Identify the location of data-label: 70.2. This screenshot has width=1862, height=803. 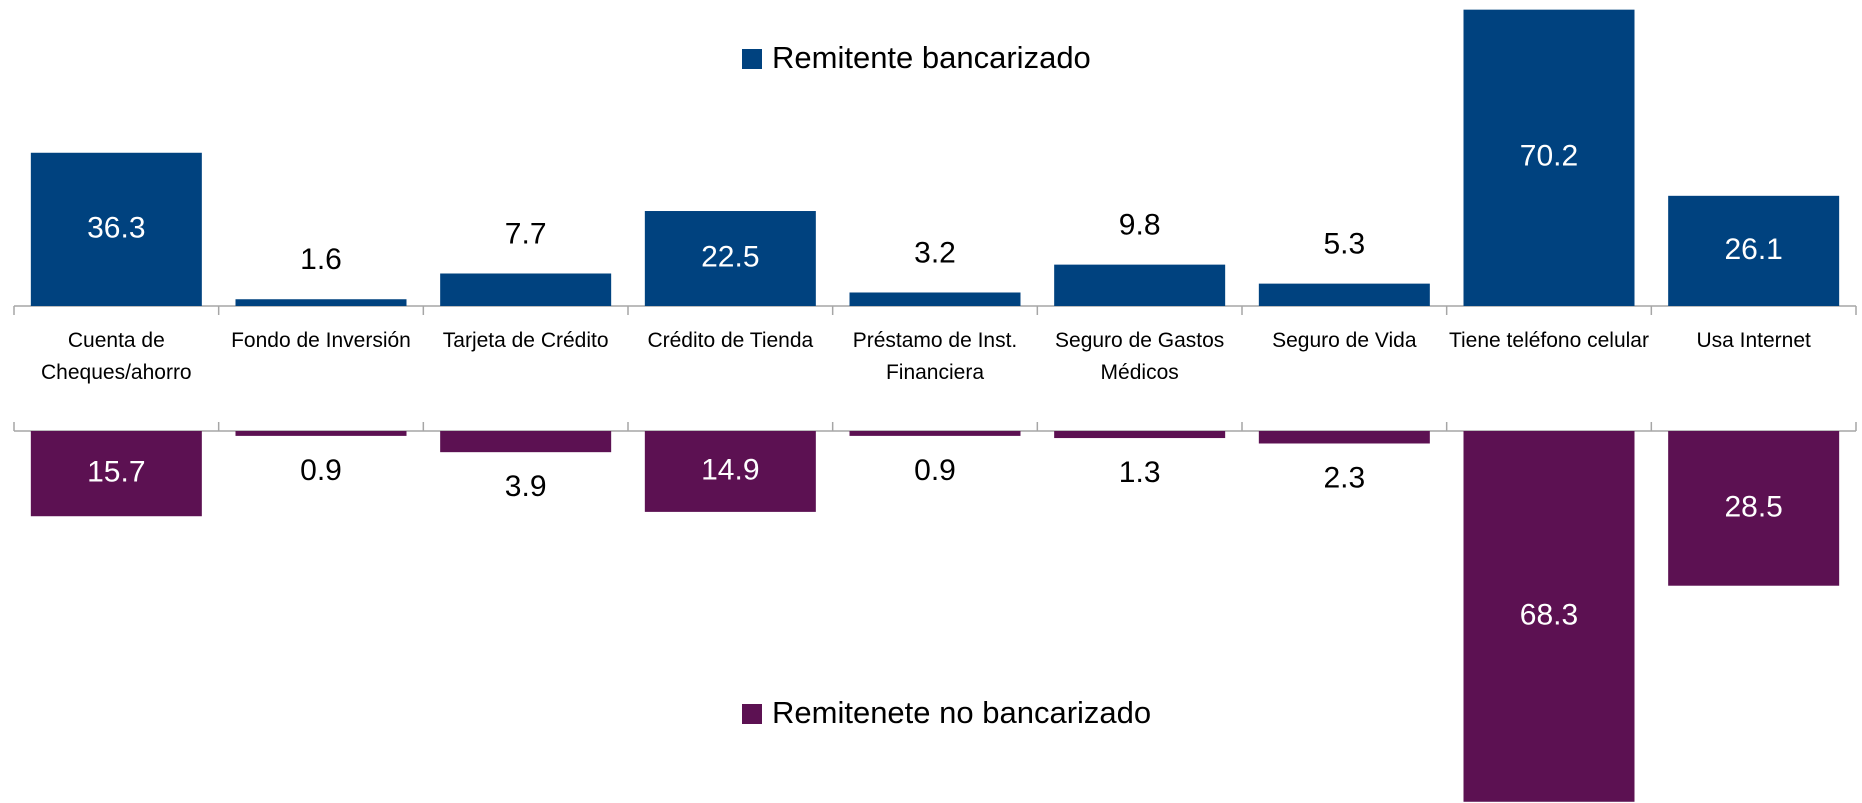
(1549, 156).